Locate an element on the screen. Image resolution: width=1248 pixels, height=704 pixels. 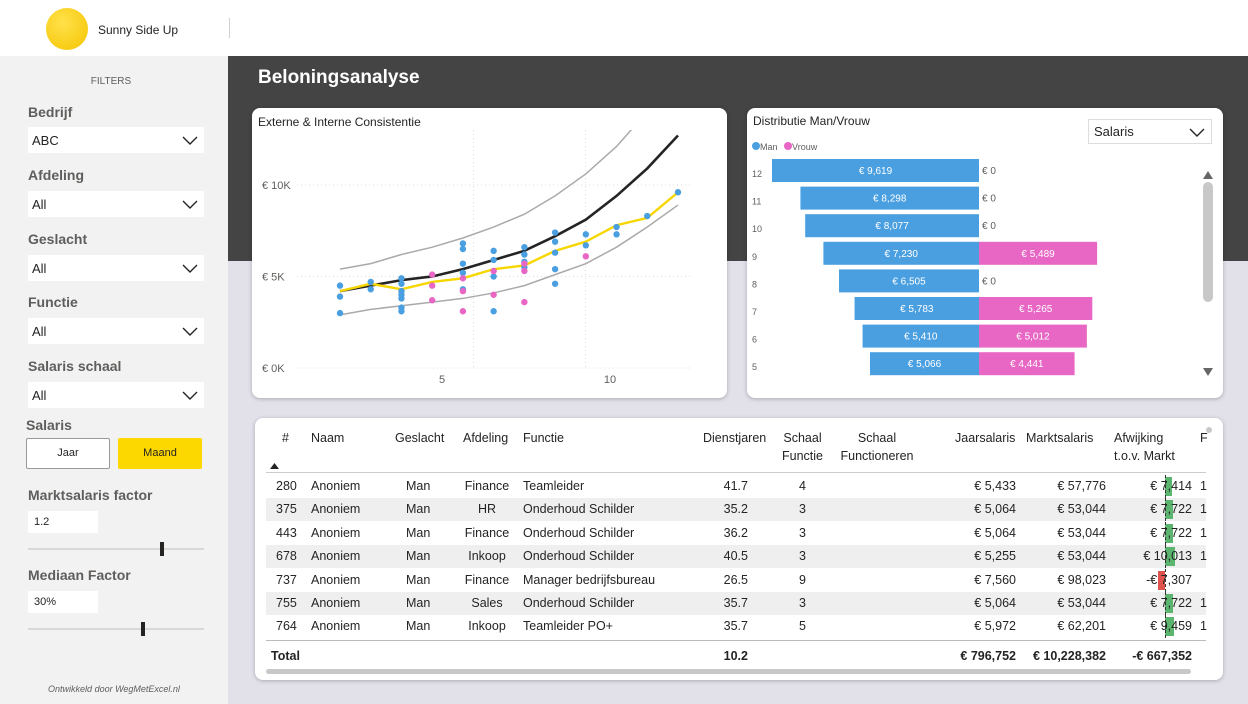
cell-afdeling: Sales is located at coordinates (487, 603).